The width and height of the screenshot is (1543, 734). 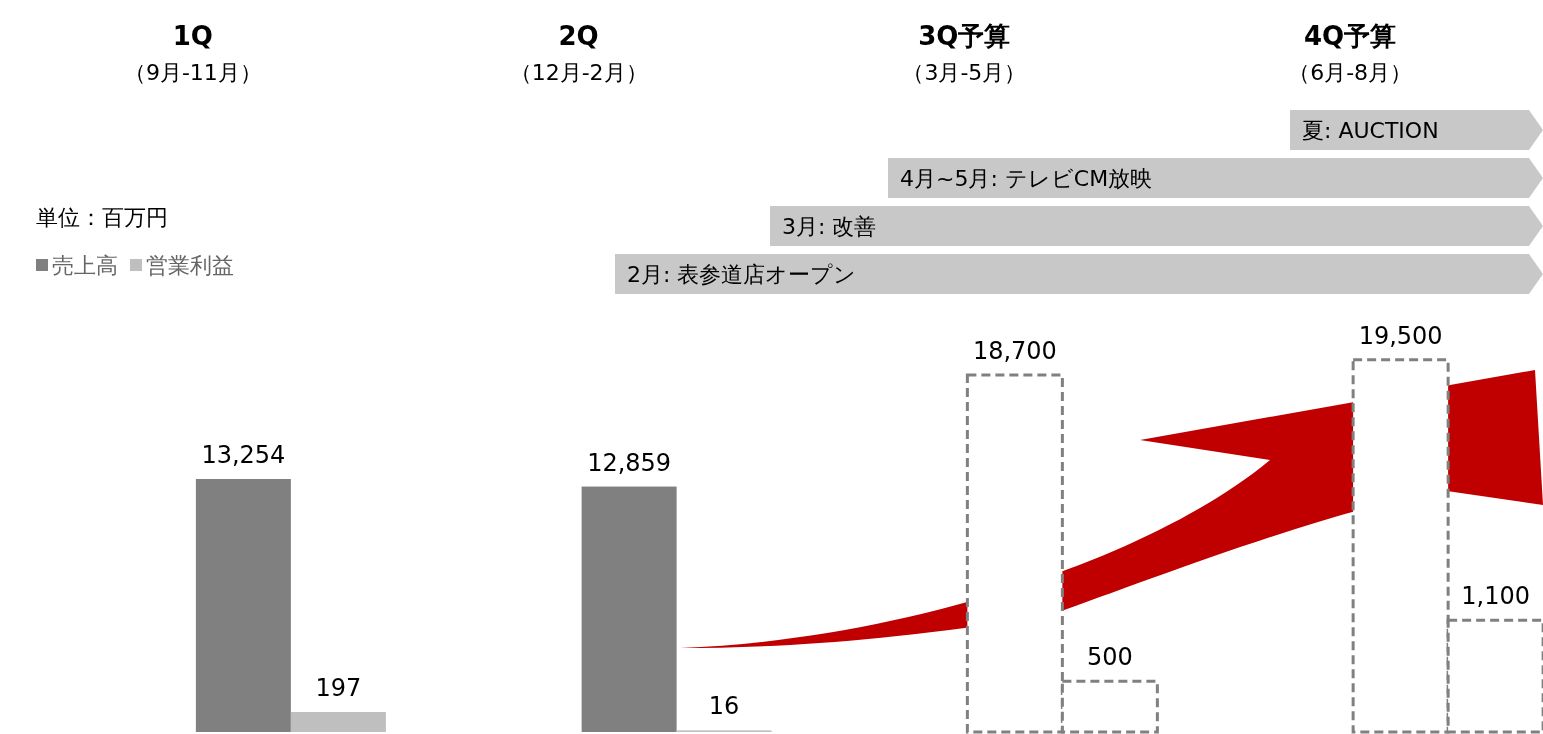 I want to click on text: 3月: 改善, so click(x=829, y=226).